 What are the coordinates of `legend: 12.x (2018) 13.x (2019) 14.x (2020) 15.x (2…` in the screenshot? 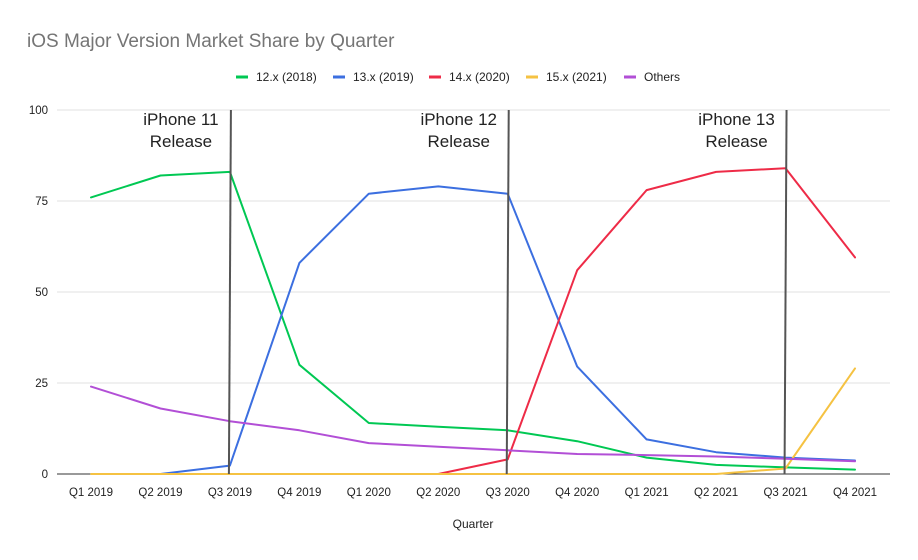 It's located at (458, 77).